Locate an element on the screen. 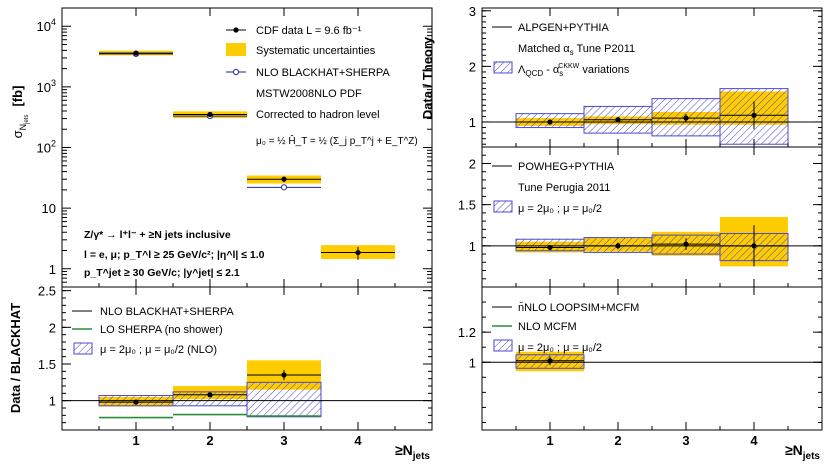 The image size is (830, 468). legend-rm-hatch-label: μ = 2μ₀ ; μ = μ₀/2 is located at coordinates (560, 209).